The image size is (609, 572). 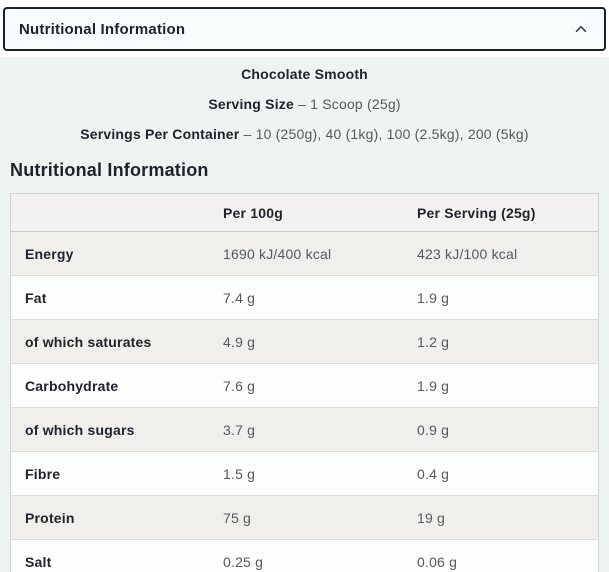 What do you see at coordinates (507, 253) in the screenshot?
I see `per-serving-value: 423 kJ/100 kcal` at bounding box center [507, 253].